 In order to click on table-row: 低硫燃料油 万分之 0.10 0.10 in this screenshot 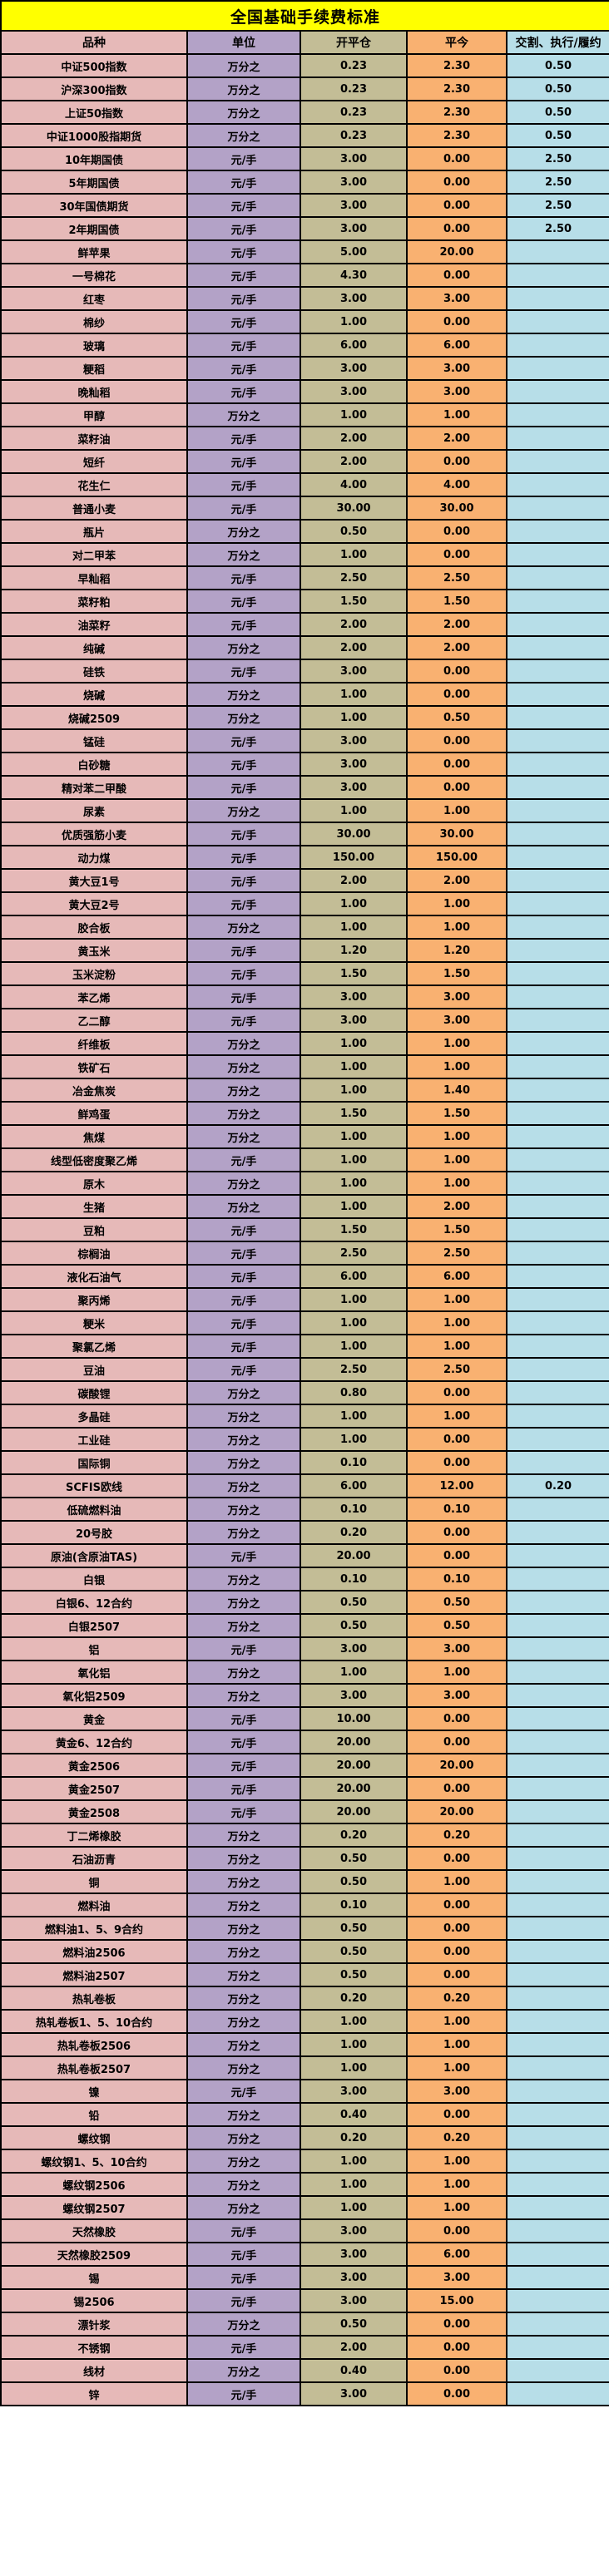, I will do `click(304, 1509)`.